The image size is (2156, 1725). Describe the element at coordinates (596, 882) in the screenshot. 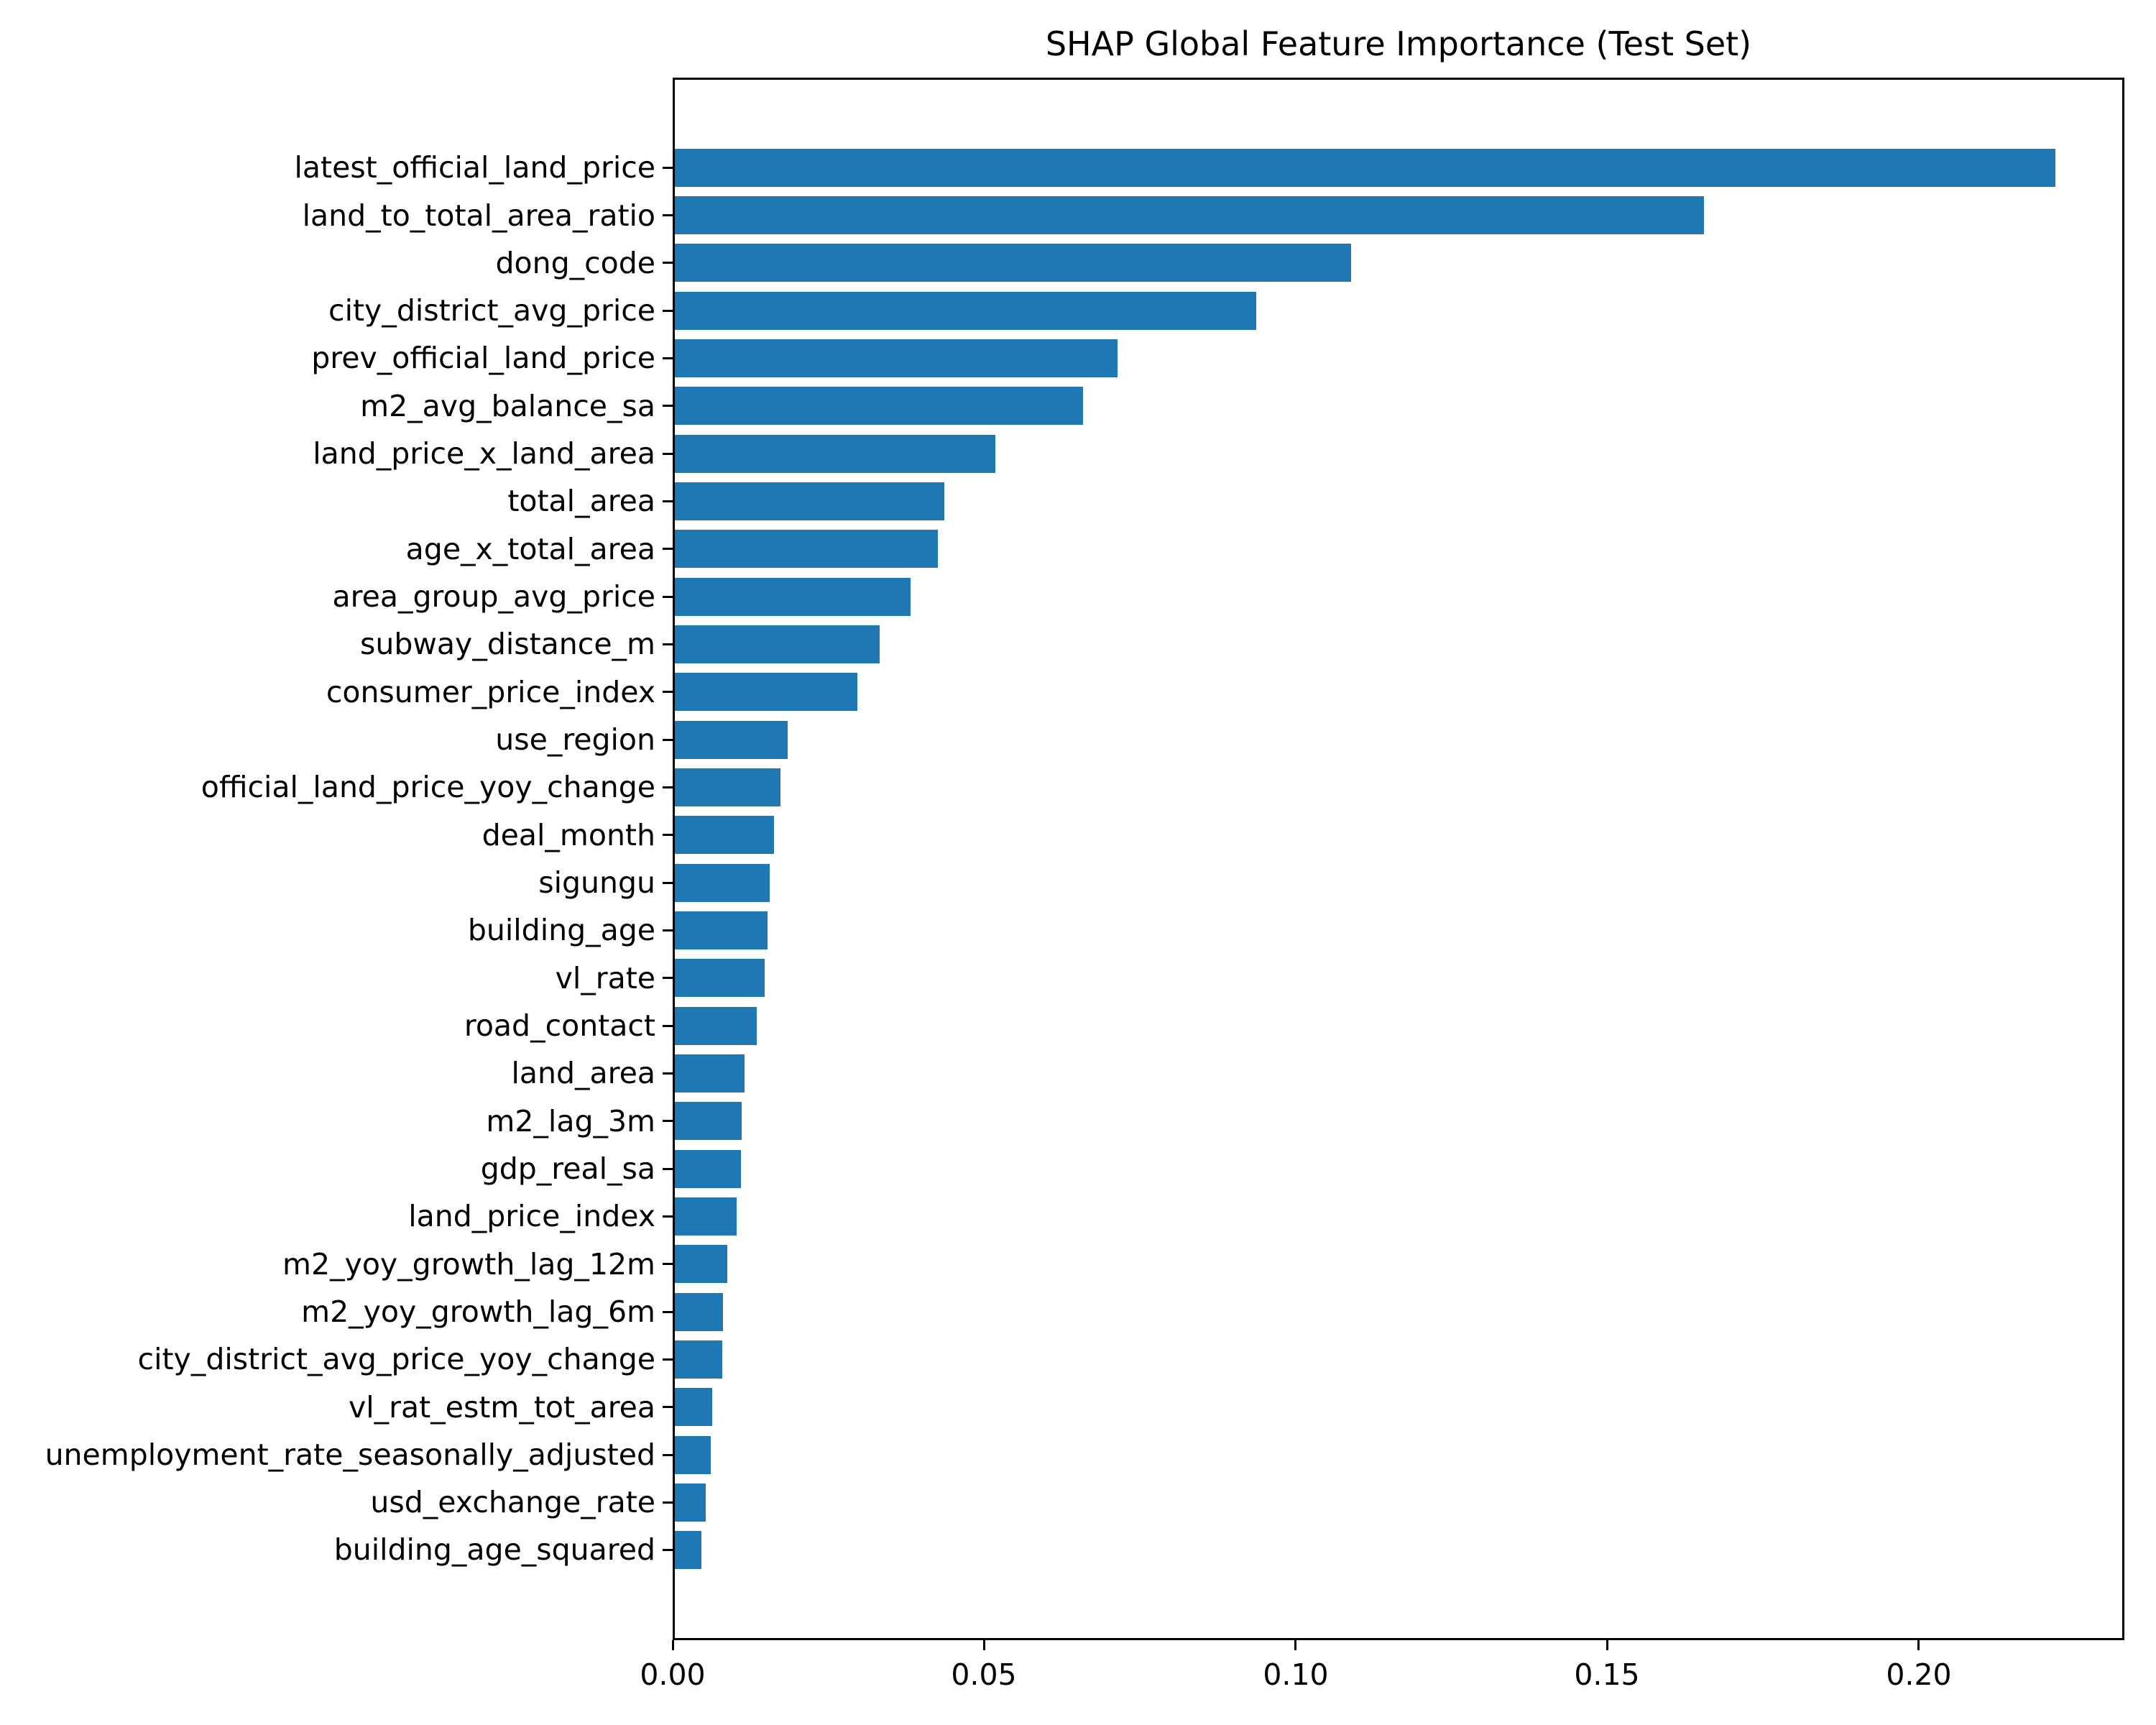

I see `y-axis-label: sigungu` at that location.